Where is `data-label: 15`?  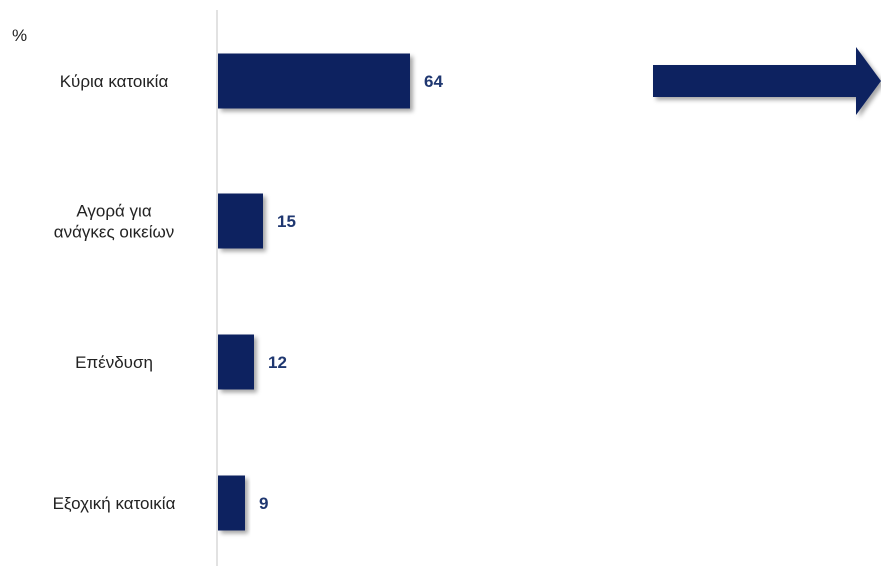 data-label: 15 is located at coordinates (286, 221).